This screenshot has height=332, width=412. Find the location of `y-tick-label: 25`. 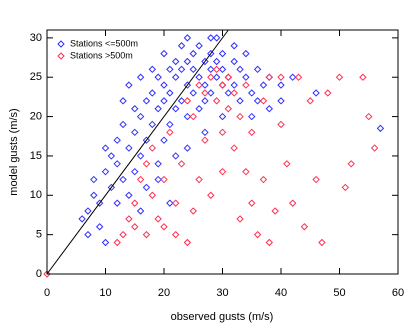

y-tick-label: 25 is located at coordinates (36, 77).